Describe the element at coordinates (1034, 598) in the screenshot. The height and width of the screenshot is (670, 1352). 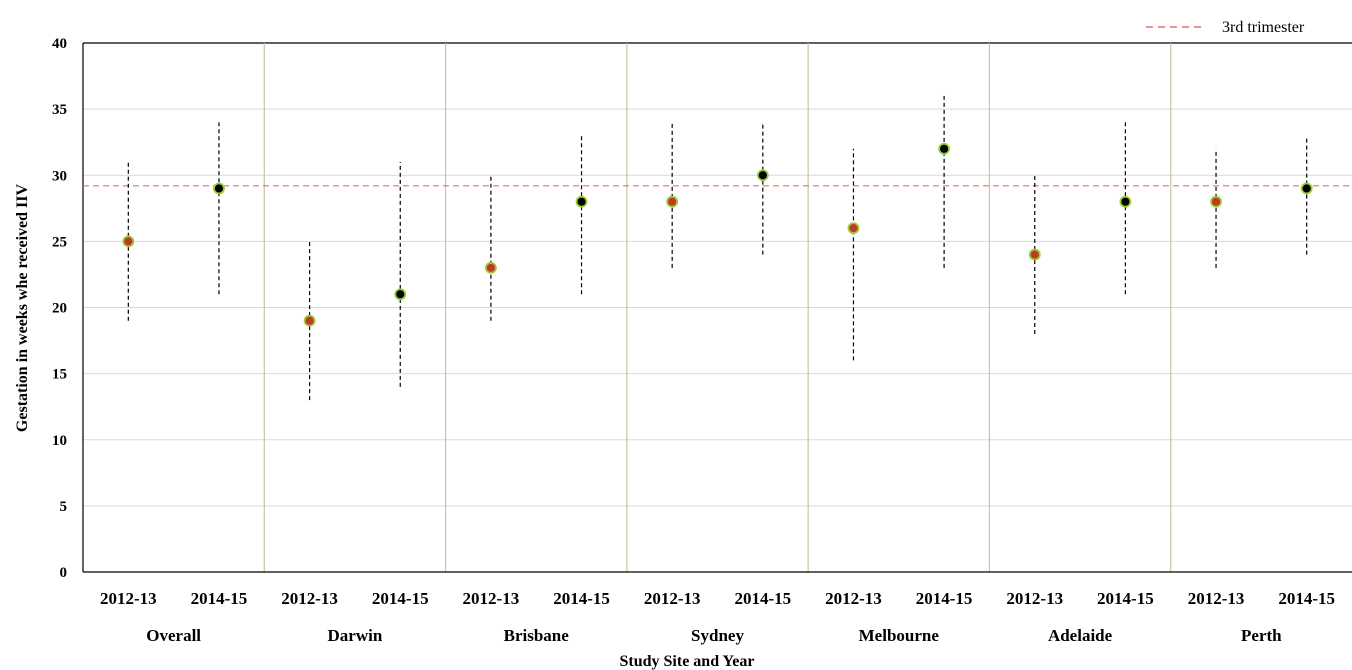
I see `x-tick-label-10: 2012-13` at that location.